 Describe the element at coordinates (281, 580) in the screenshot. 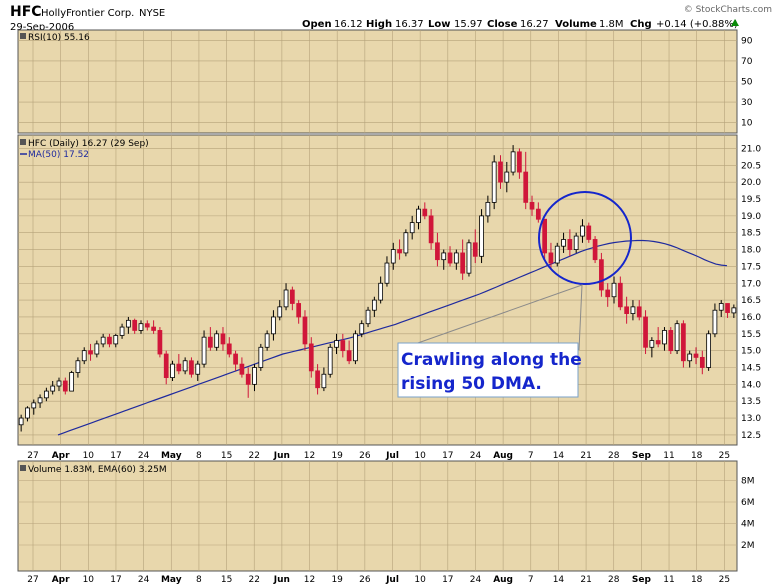

I see `volume-x-tick-label: Jun` at that location.